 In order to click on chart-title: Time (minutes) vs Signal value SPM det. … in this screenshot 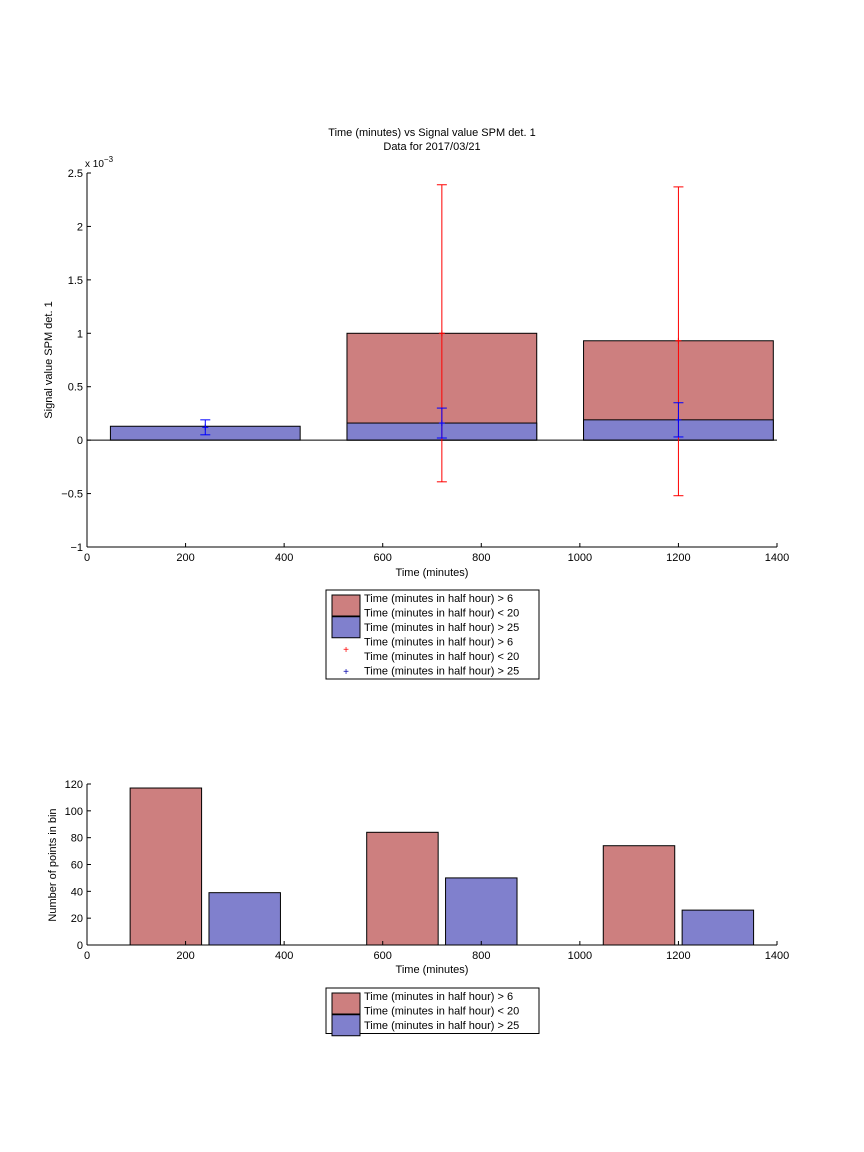, I will do `click(431, 133)`.